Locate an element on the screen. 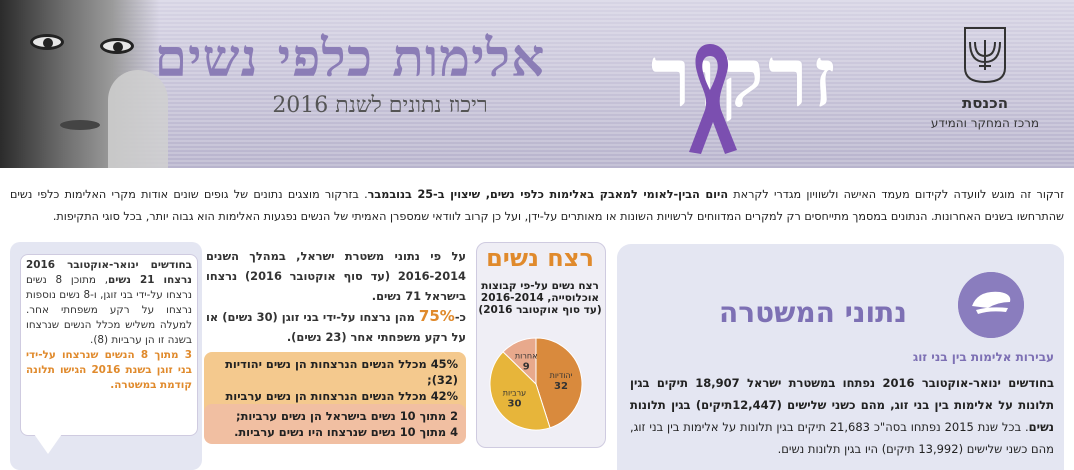  org-department: מרכז המחקר והמידע is located at coordinates (985, 123).